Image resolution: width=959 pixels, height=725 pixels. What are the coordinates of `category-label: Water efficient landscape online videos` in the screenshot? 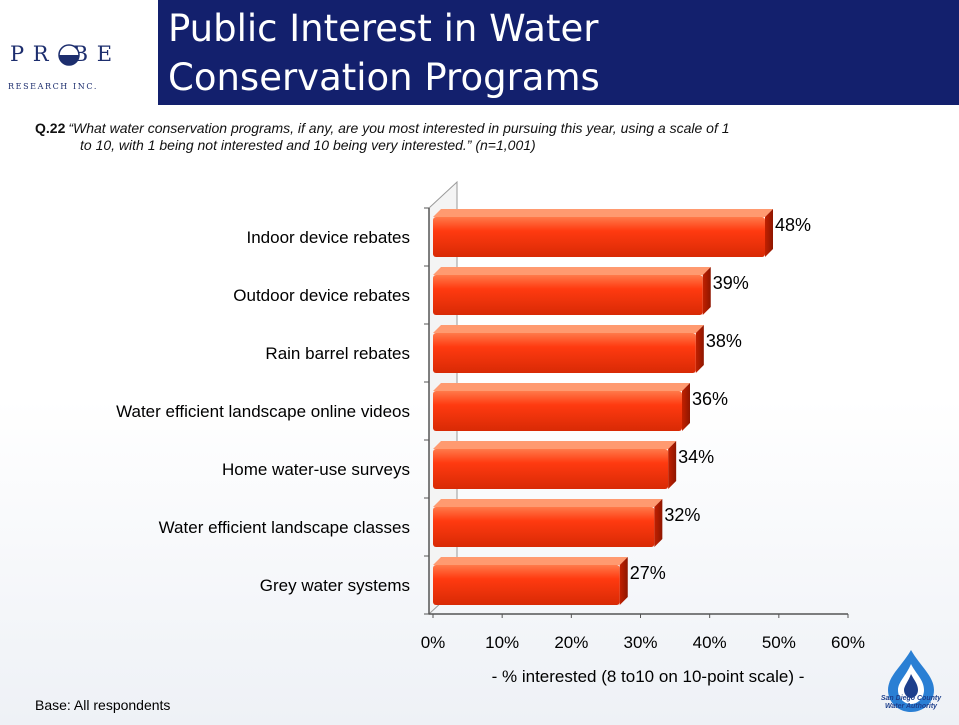 It's located at (263, 411).